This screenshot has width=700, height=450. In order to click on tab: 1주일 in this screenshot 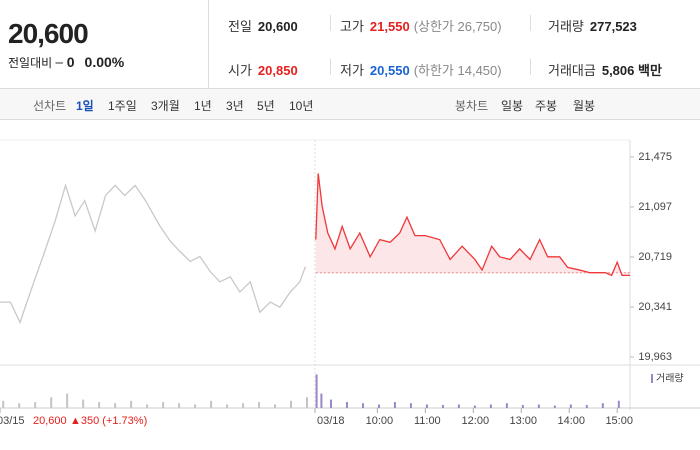, I will do `click(122, 106)`.